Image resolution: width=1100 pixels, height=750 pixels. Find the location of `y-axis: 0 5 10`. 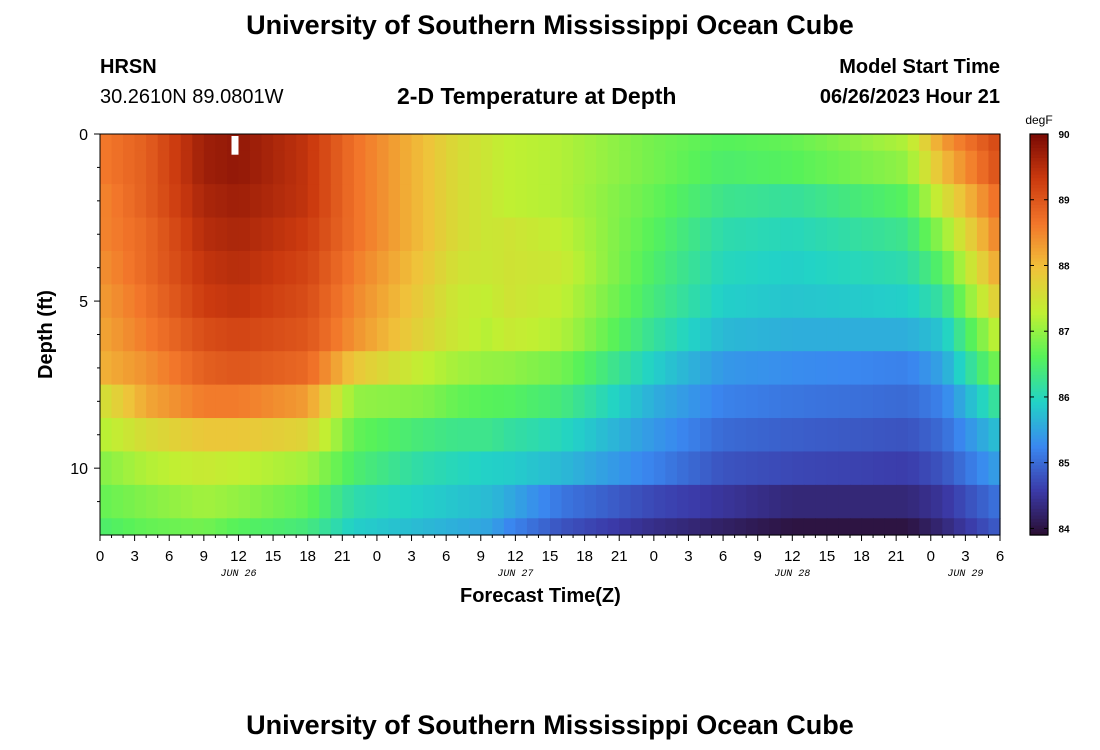

y-axis: 0 5 10 is located at coordinates (85, 315).